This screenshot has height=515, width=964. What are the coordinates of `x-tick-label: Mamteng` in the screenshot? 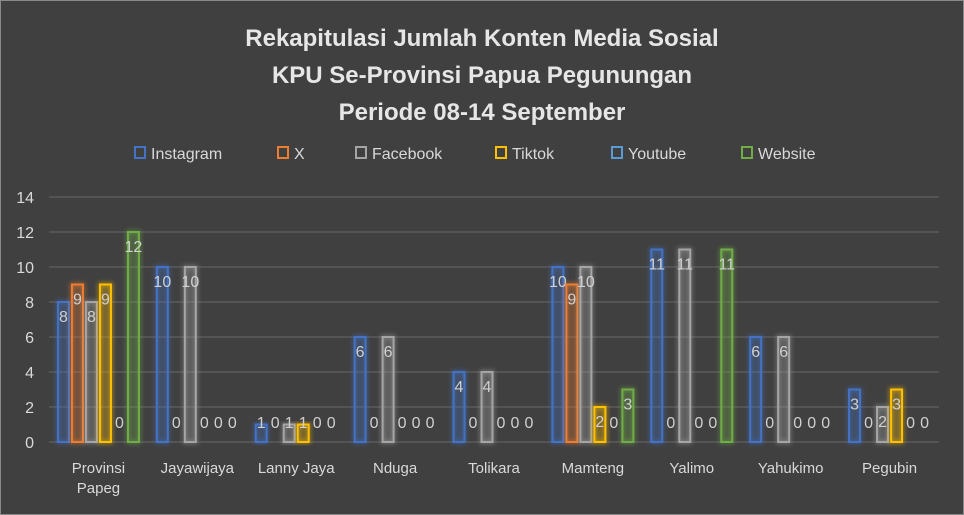 It's located at (593, 468).